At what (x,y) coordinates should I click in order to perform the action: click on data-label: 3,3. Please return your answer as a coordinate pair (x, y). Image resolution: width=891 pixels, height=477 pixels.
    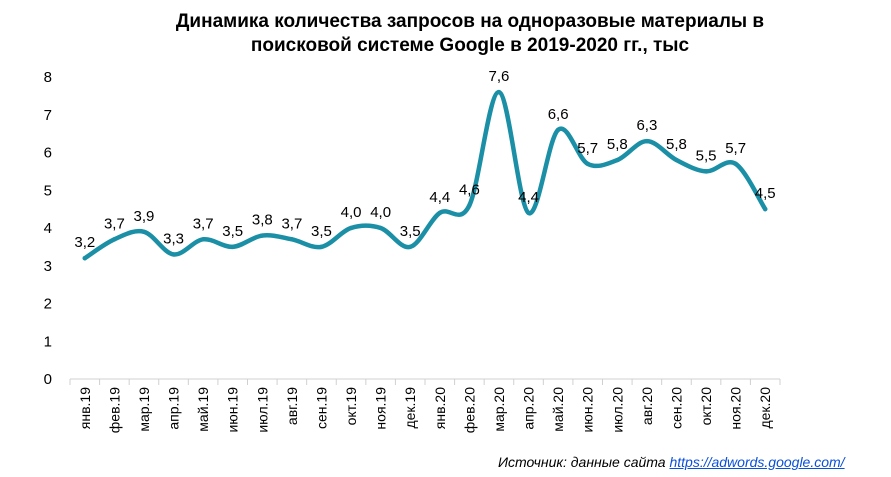
    Looking at the image, I should click on (173, 238).